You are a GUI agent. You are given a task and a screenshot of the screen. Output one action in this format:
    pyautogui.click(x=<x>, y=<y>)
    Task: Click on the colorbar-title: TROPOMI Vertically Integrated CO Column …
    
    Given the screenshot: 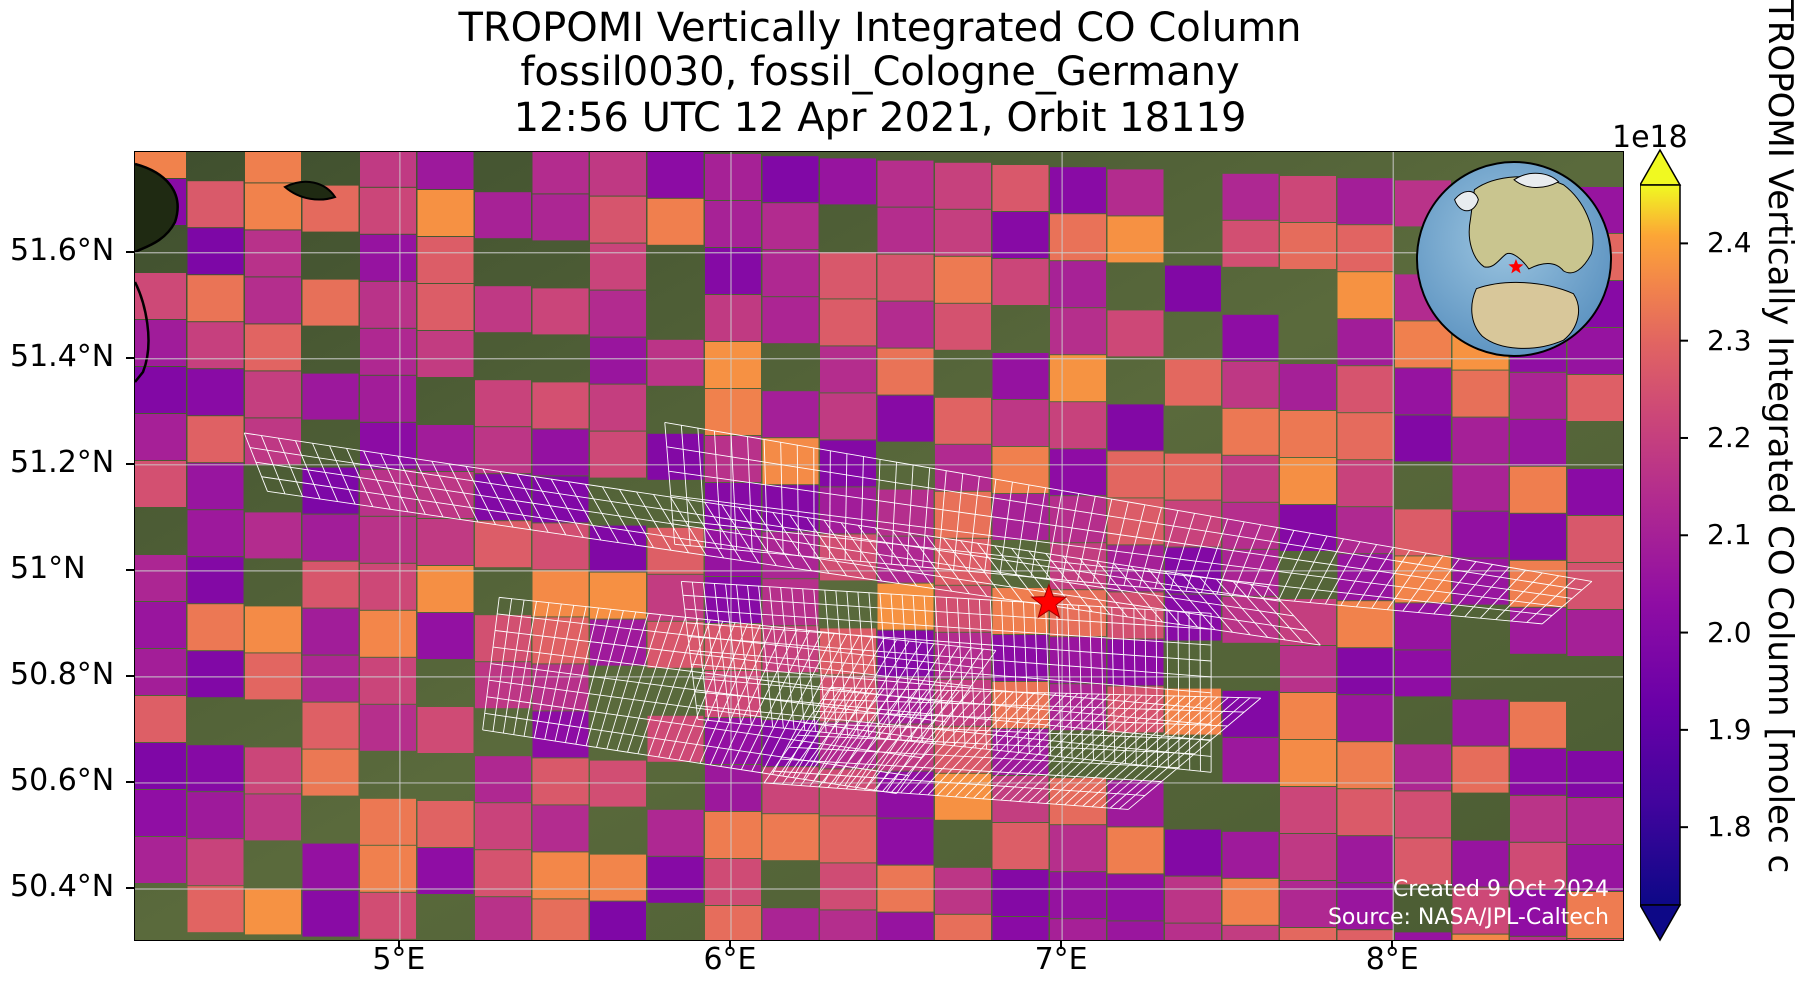 What is the action you would take?
    pyautogui.click(x=1779, y=437)
    